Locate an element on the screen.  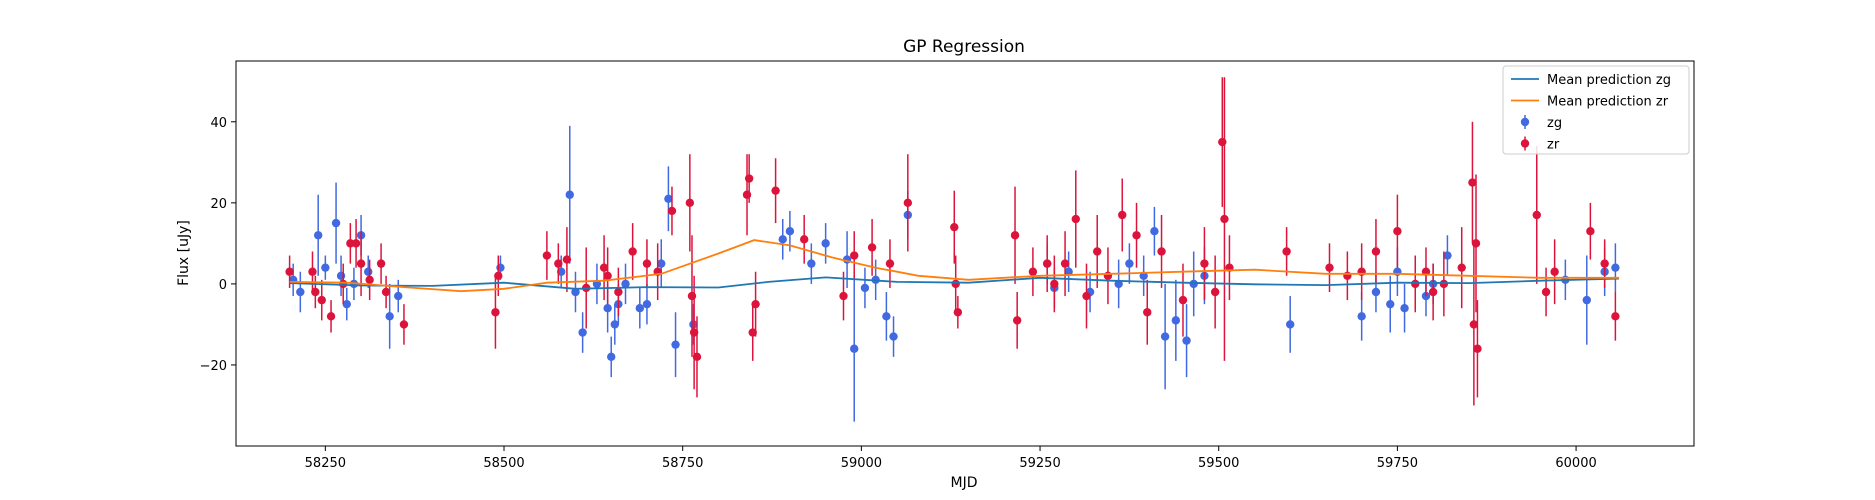
x-axis-label: MJD is located at coordinates (964, 483).